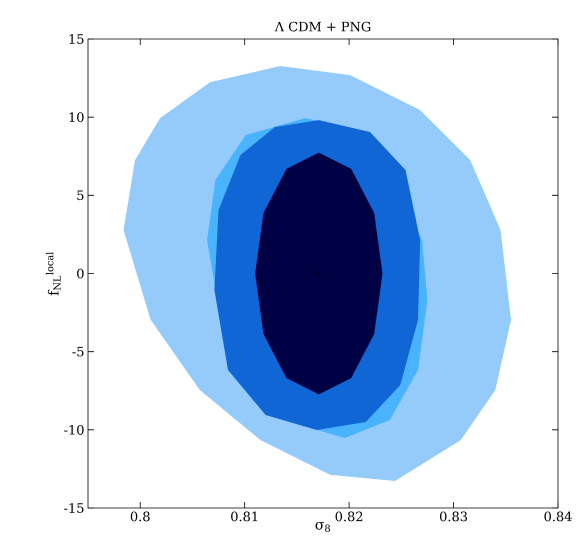 Image resolution: width=576 pixels, height=555 pixels. Describe the element at coordinates (244, 517) in the screenshot. I see `x-tick-label: 0.81` at that location.